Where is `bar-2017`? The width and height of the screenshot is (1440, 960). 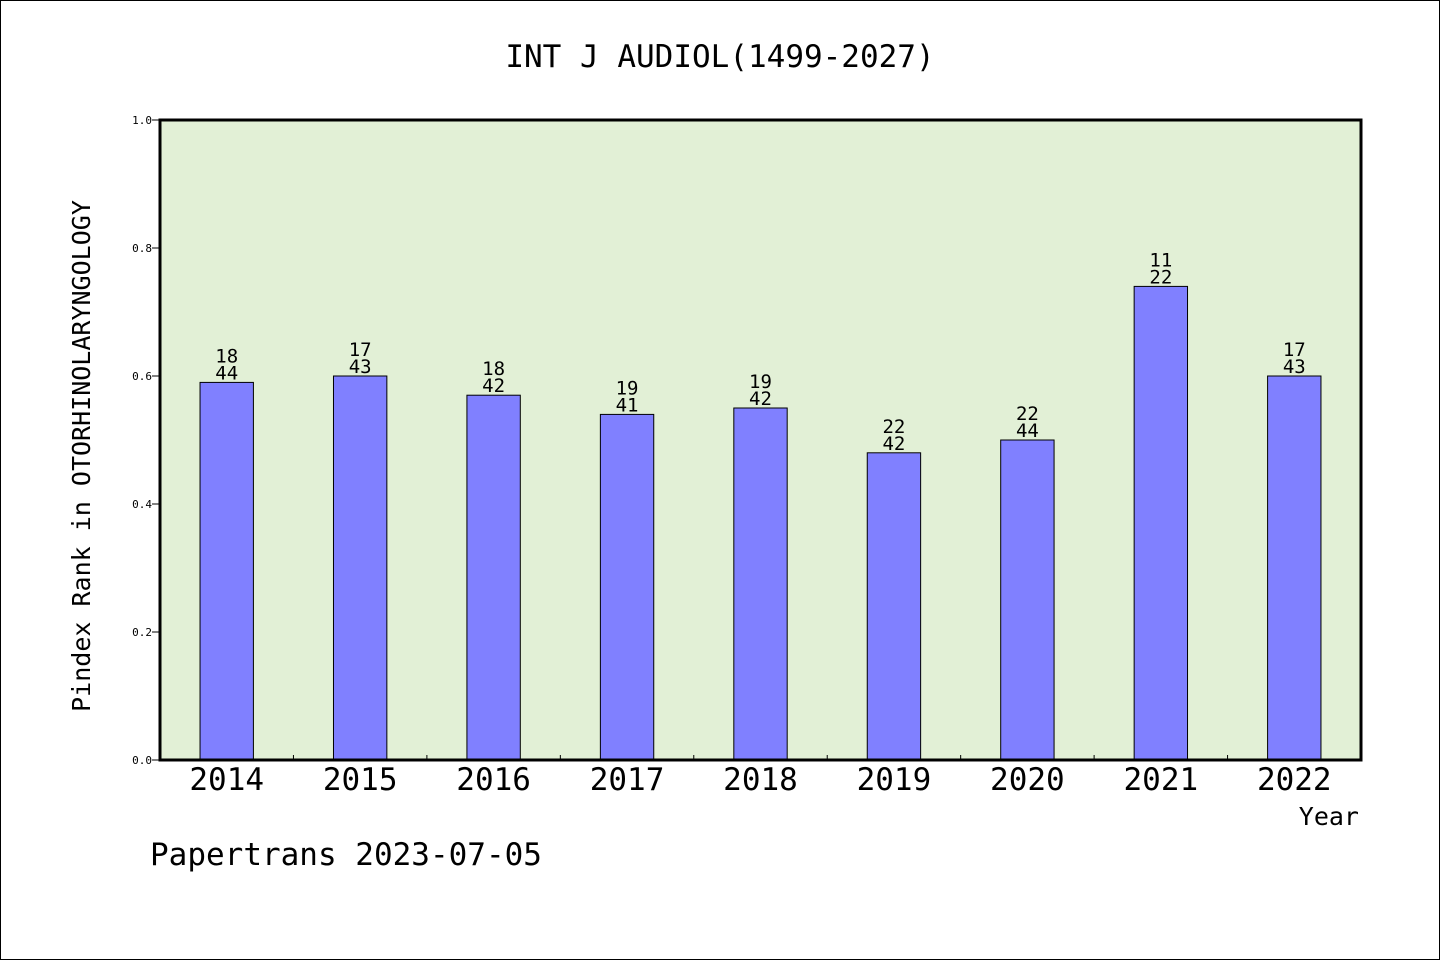
bar-2017 is located at coordinates (627, 587).